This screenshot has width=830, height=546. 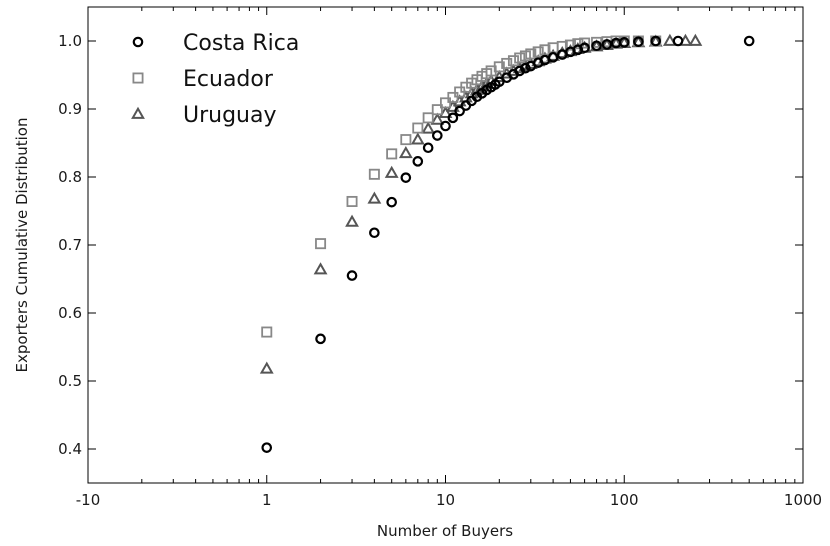 I want to click on legend-label: Uruguay, so click(x=230, y=115).